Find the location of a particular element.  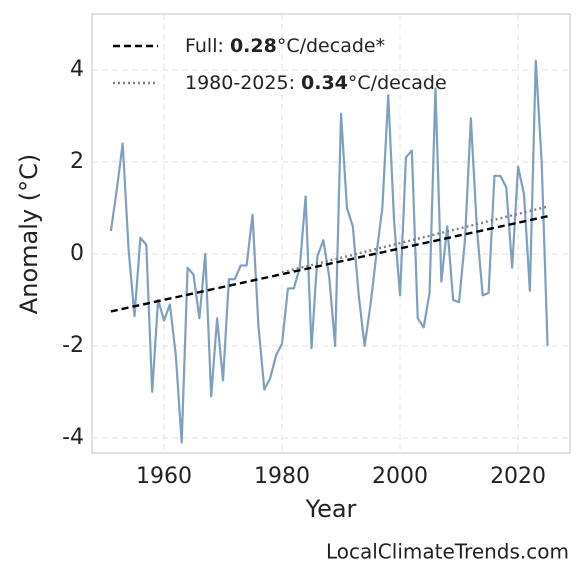

legend-text-part: 0.34 is located at coordinates (324, 83).